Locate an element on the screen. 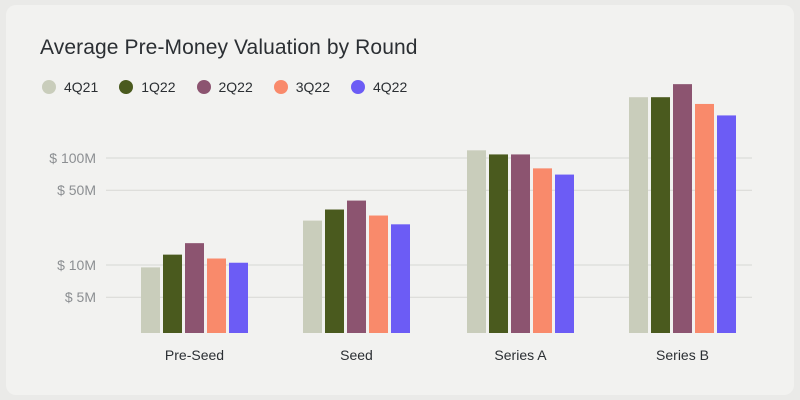  bar-pre-seed-2q22 is located at coordinates (194, 288).